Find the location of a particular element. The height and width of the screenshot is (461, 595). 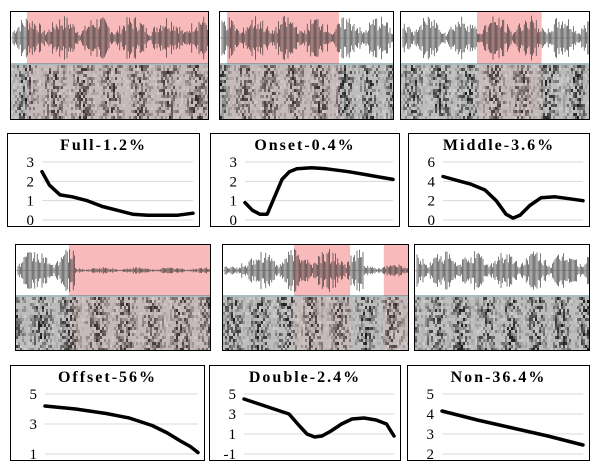

chart-panel-full: Full-1.2% 0 1 2 3 is located at coordinates (103, 180).